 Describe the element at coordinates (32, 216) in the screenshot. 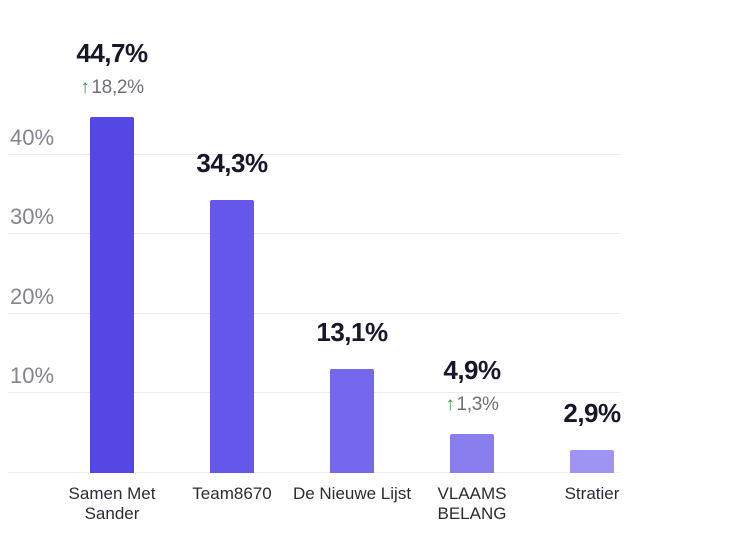

I see `y-axis-tick-label: 30%` at that location.